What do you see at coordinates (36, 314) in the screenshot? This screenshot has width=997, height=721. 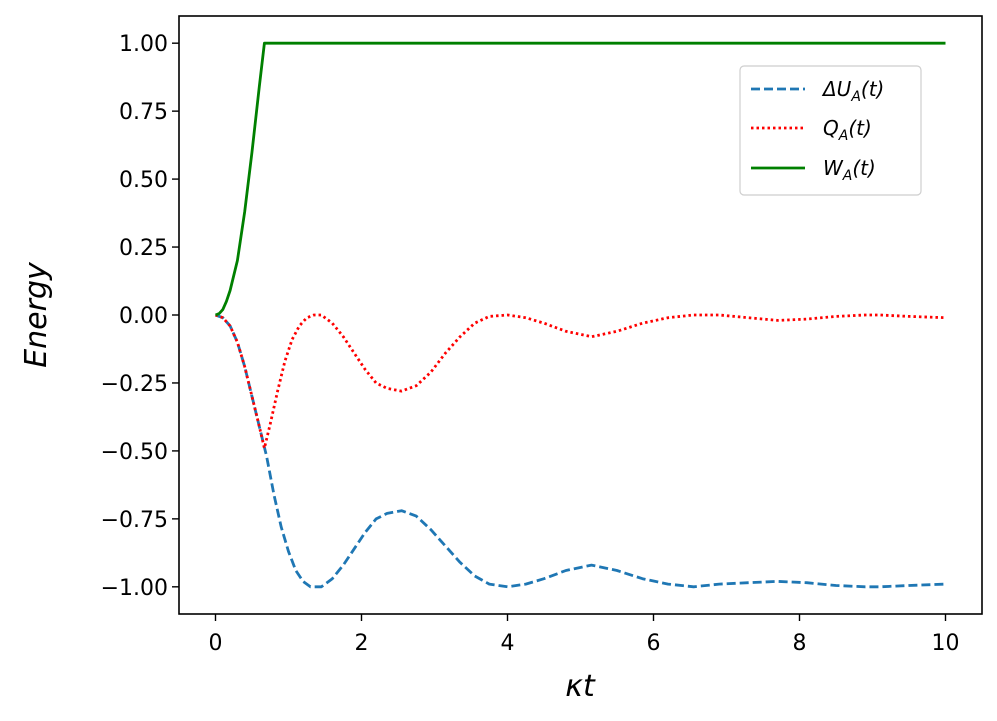 I see `y-axis-title: Energy` at bounding box center [36, 314].